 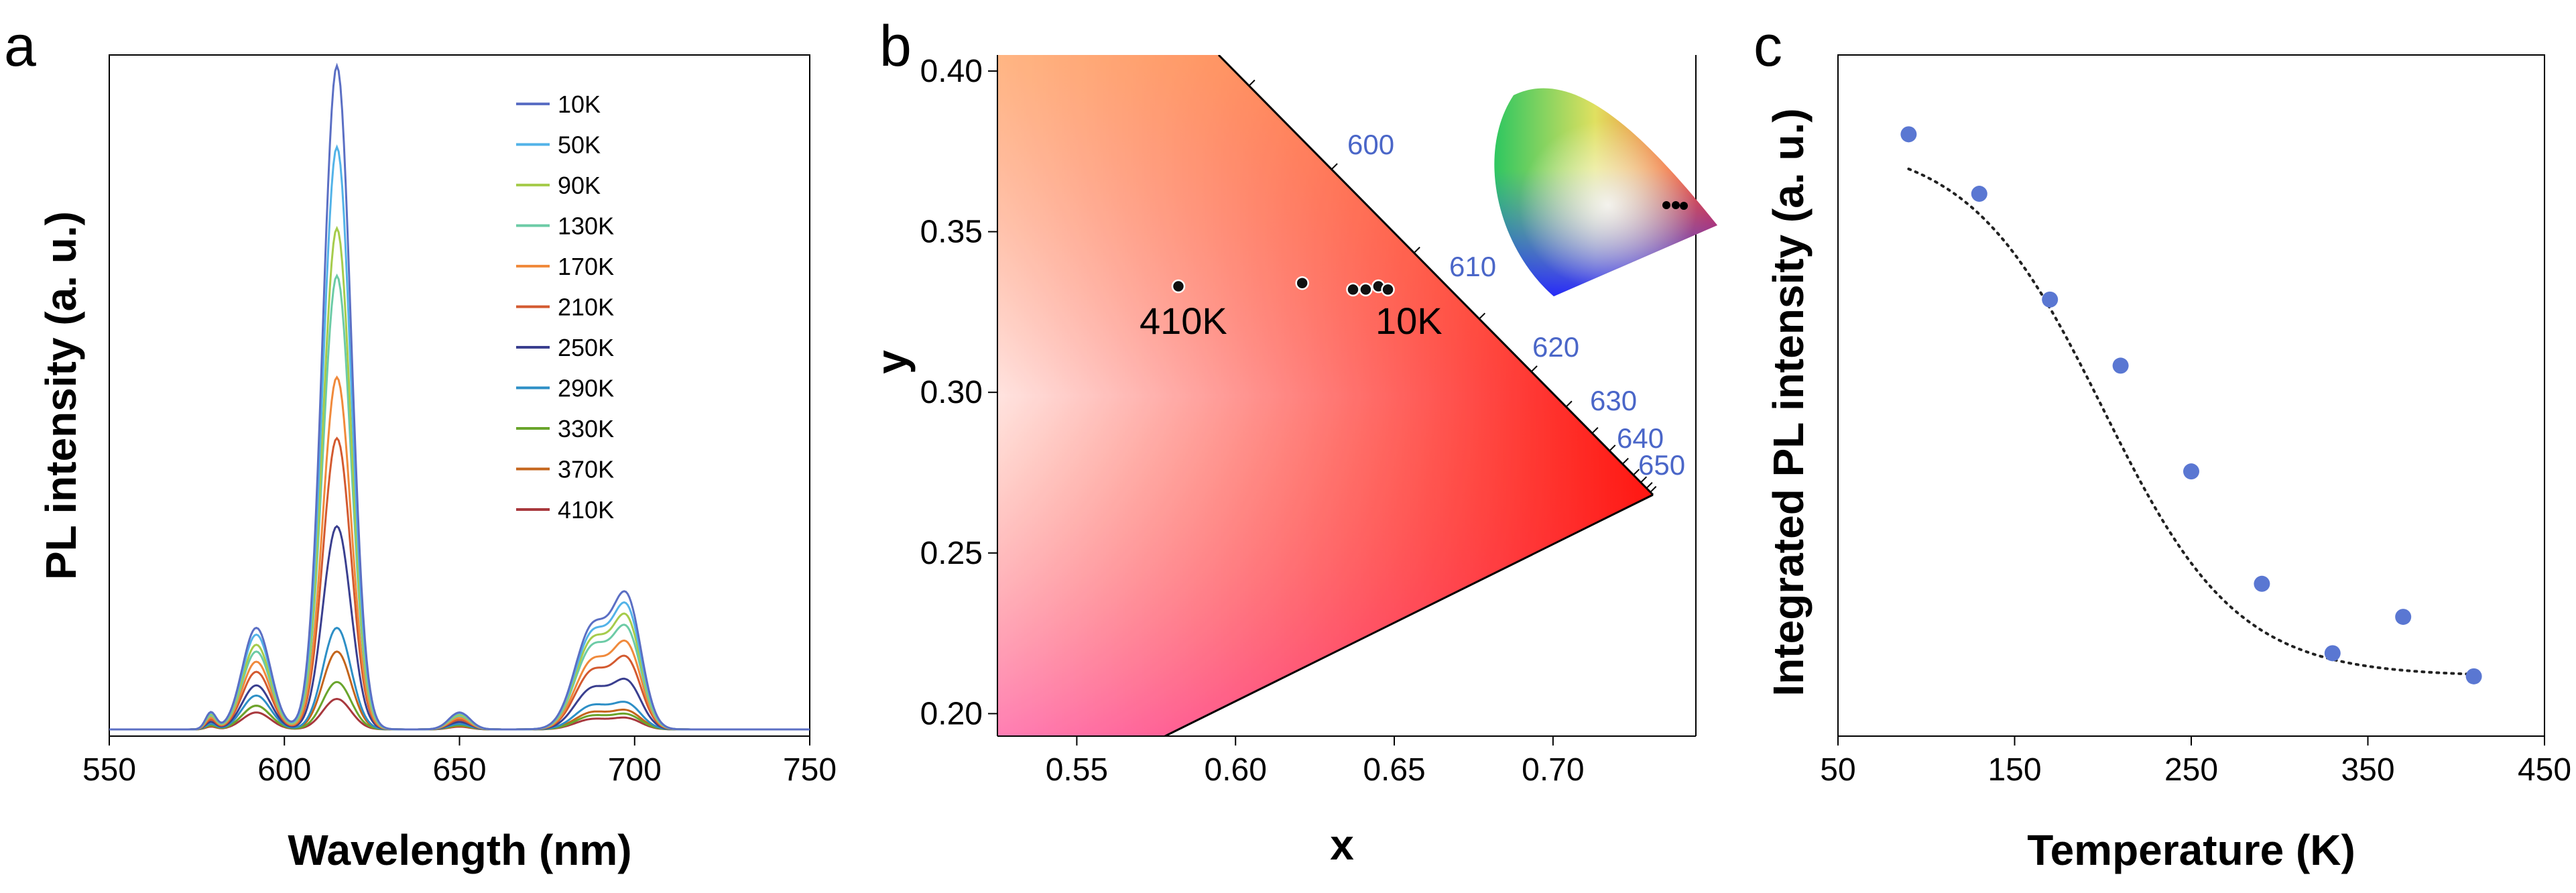 I want to click on integrated-intensity-points, so click(x=2191, y=405).